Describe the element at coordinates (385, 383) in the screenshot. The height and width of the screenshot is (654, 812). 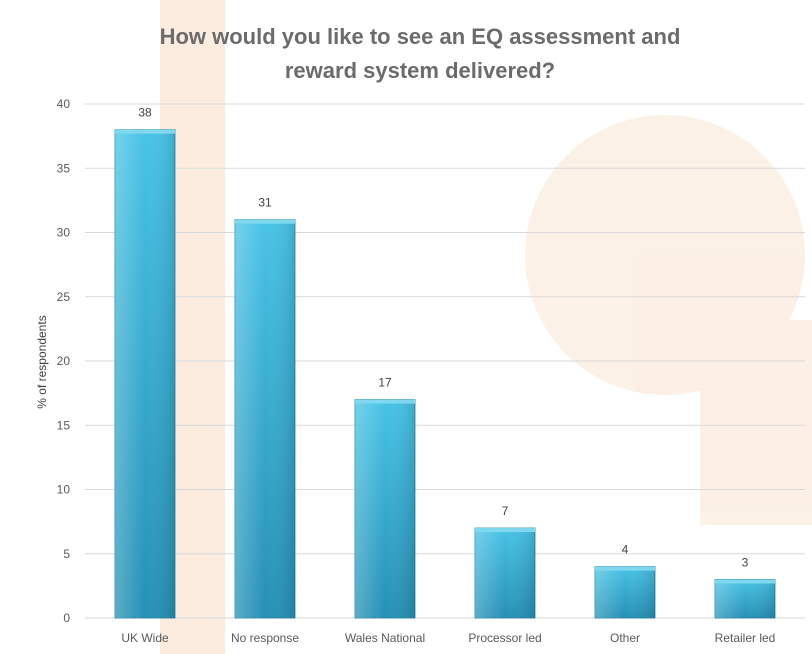
I see `bar-data-label: 17` at that location.